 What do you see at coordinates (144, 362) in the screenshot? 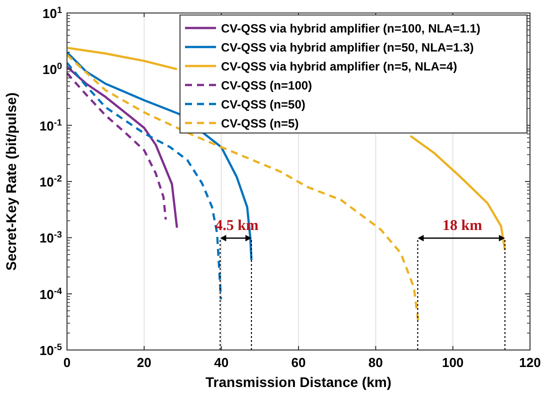
I see `x-tick-label: 20` at bounding box center [144, 362].